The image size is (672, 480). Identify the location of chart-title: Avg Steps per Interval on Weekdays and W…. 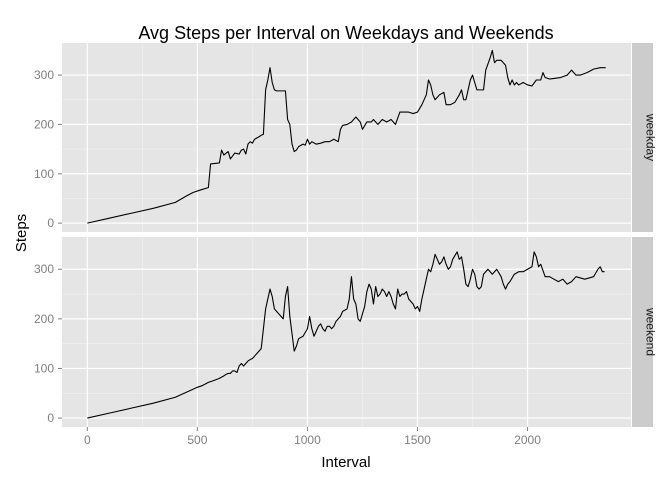
(345, 33).